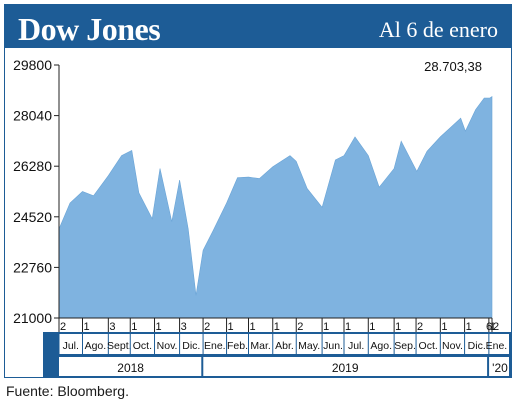 The height and width of the screenshot is (405, 520). I want to click on y-tick-label: 24520, so click(32, 217).